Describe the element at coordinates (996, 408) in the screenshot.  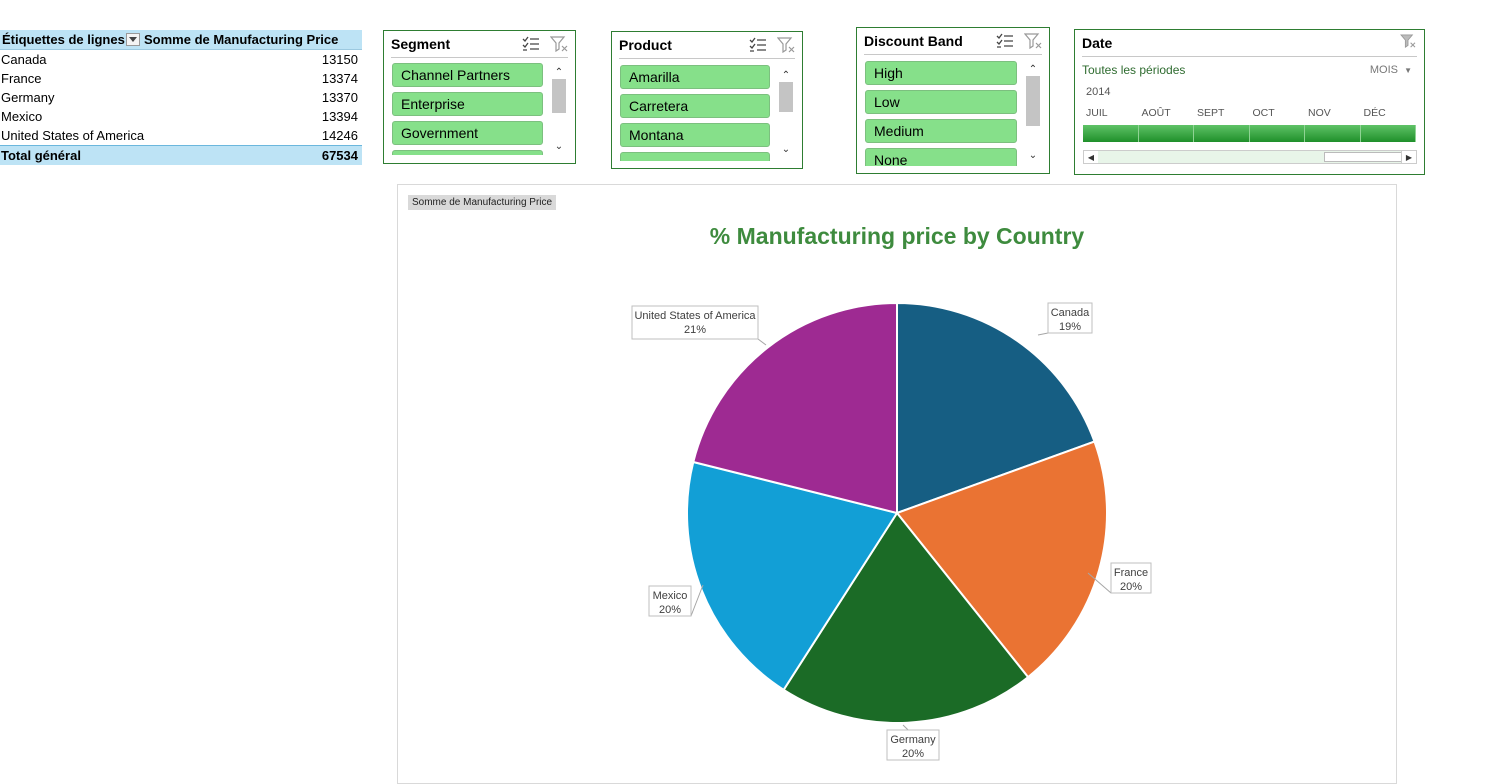
I see `pie-slice-canada` at that location.